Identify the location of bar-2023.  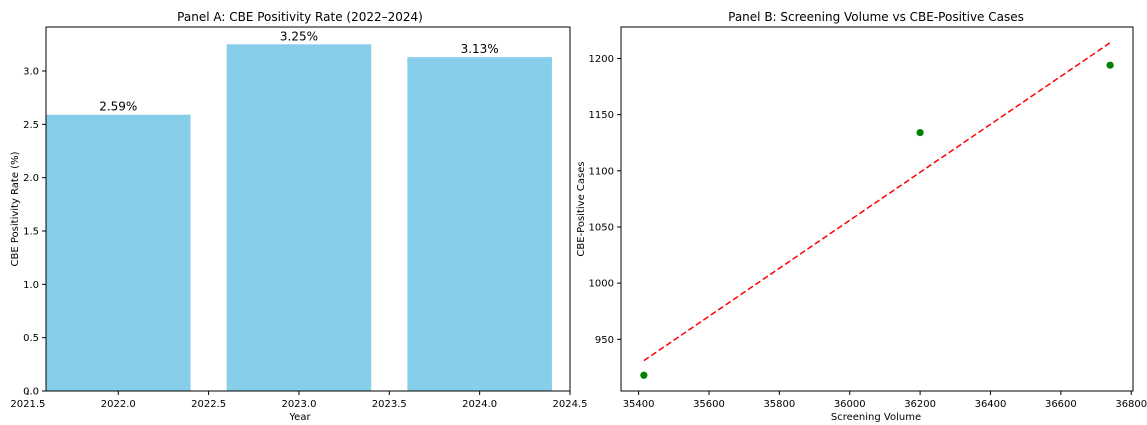
(299, 217).